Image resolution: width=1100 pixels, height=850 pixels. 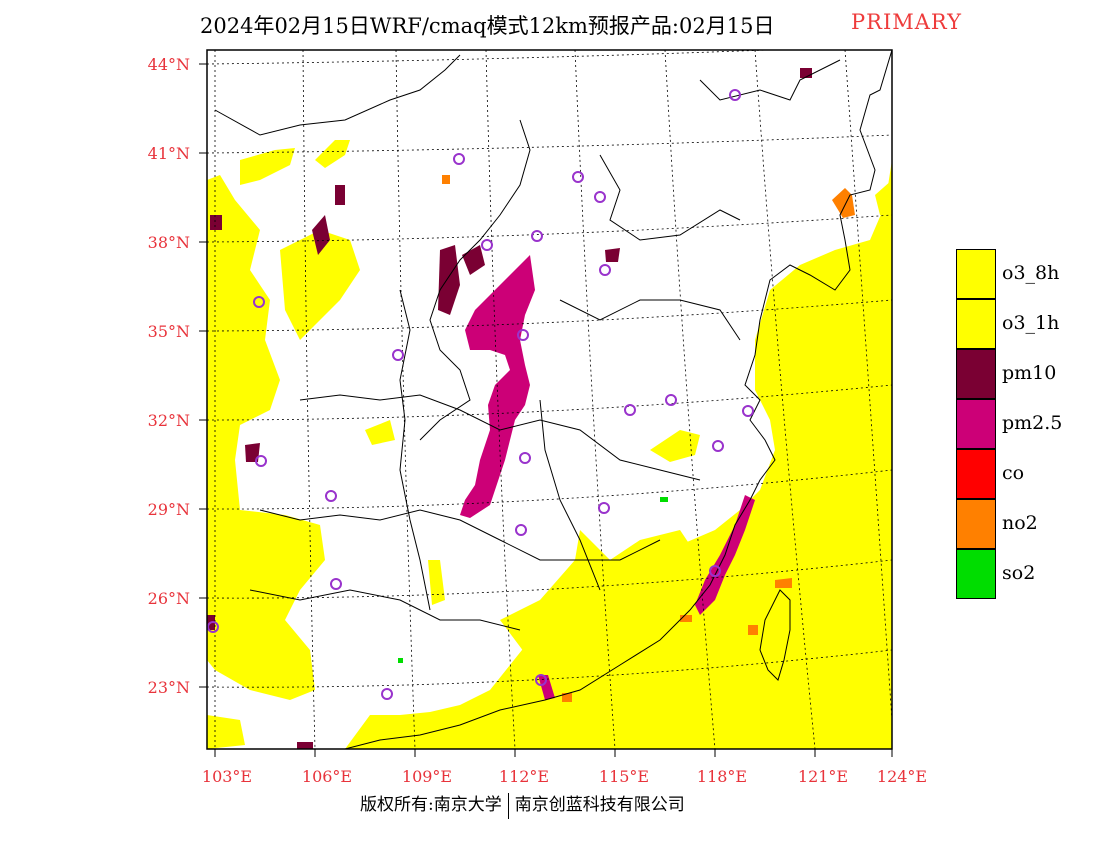 I want to click on o3-region-ne-small, so click(x=883, y=197).